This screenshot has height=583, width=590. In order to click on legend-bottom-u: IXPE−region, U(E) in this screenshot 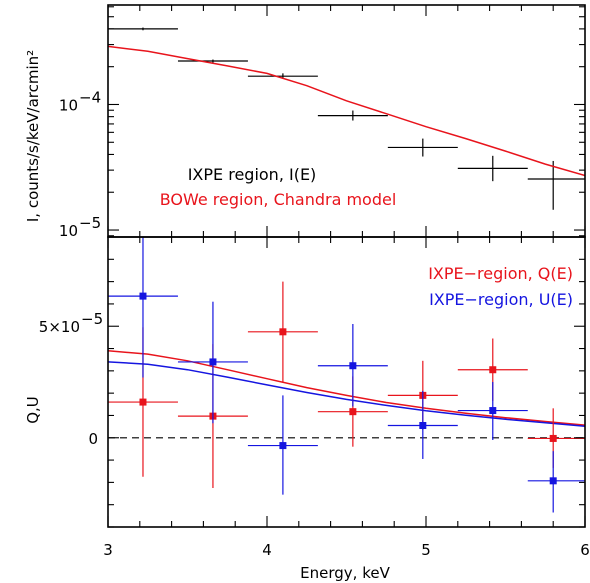, I will do `click(501, 299)`.